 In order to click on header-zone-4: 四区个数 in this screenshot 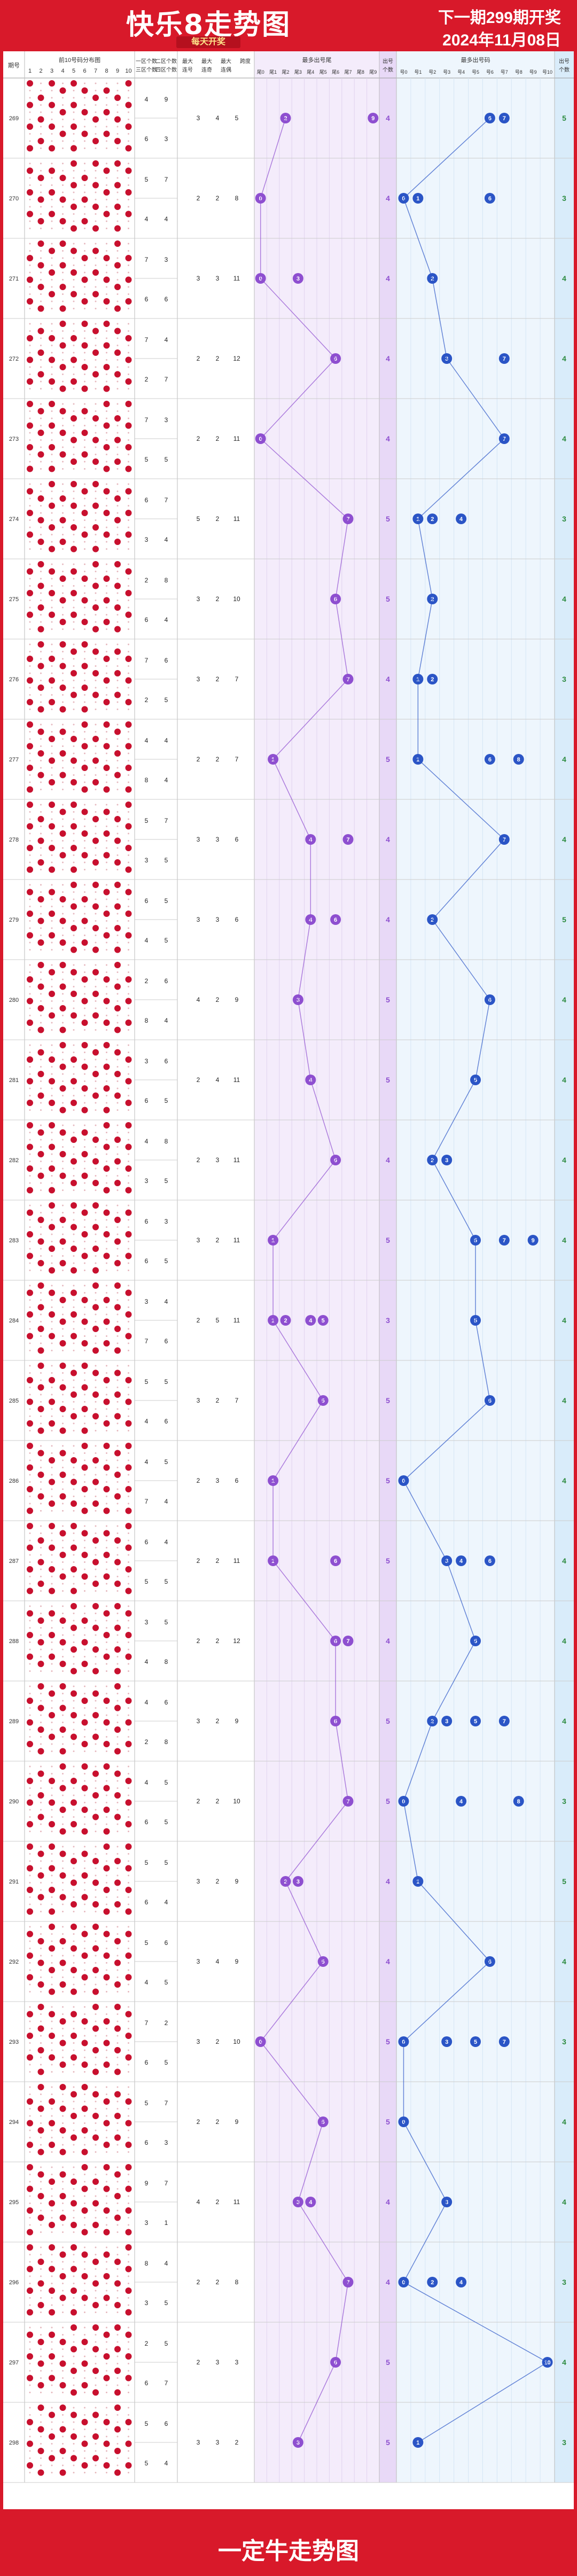, I will do `click(166, 69)`.